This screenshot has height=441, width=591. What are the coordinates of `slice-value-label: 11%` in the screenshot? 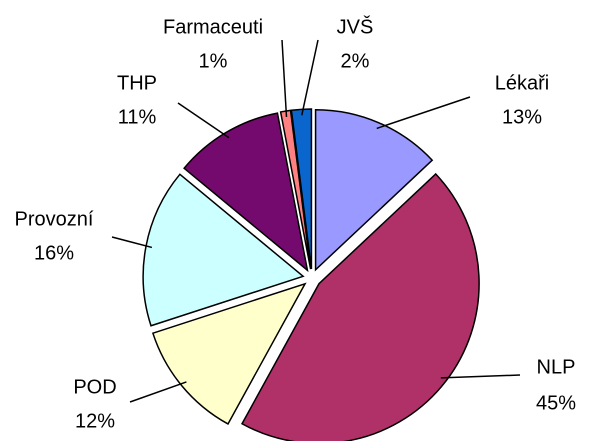 It's located at (137, 117).